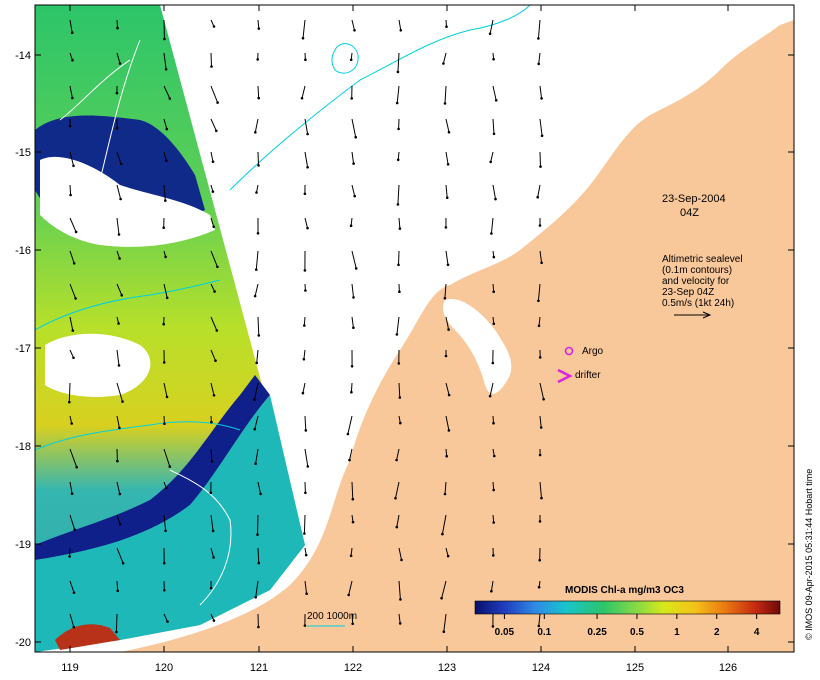  What do you see at coordinates (23, 447) in the screenshot?
I see `y-tick-label: -18` at bounding box center [23, 447].